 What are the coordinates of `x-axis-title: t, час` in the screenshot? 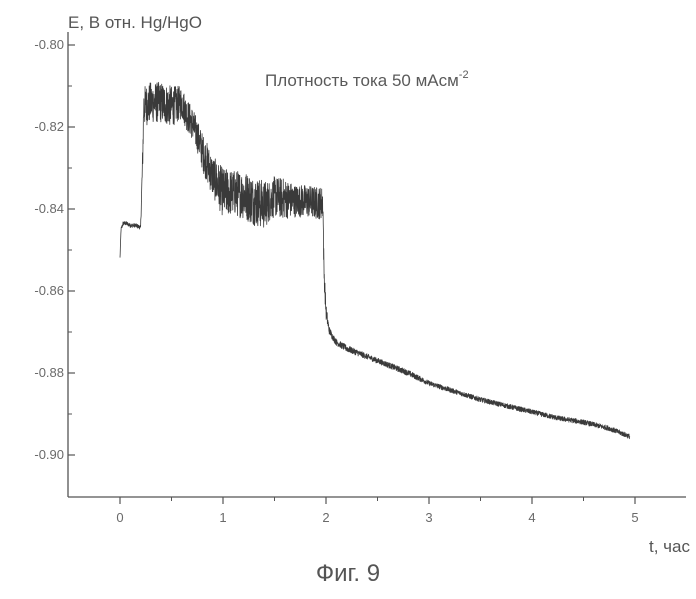 It's located at (669, 546).